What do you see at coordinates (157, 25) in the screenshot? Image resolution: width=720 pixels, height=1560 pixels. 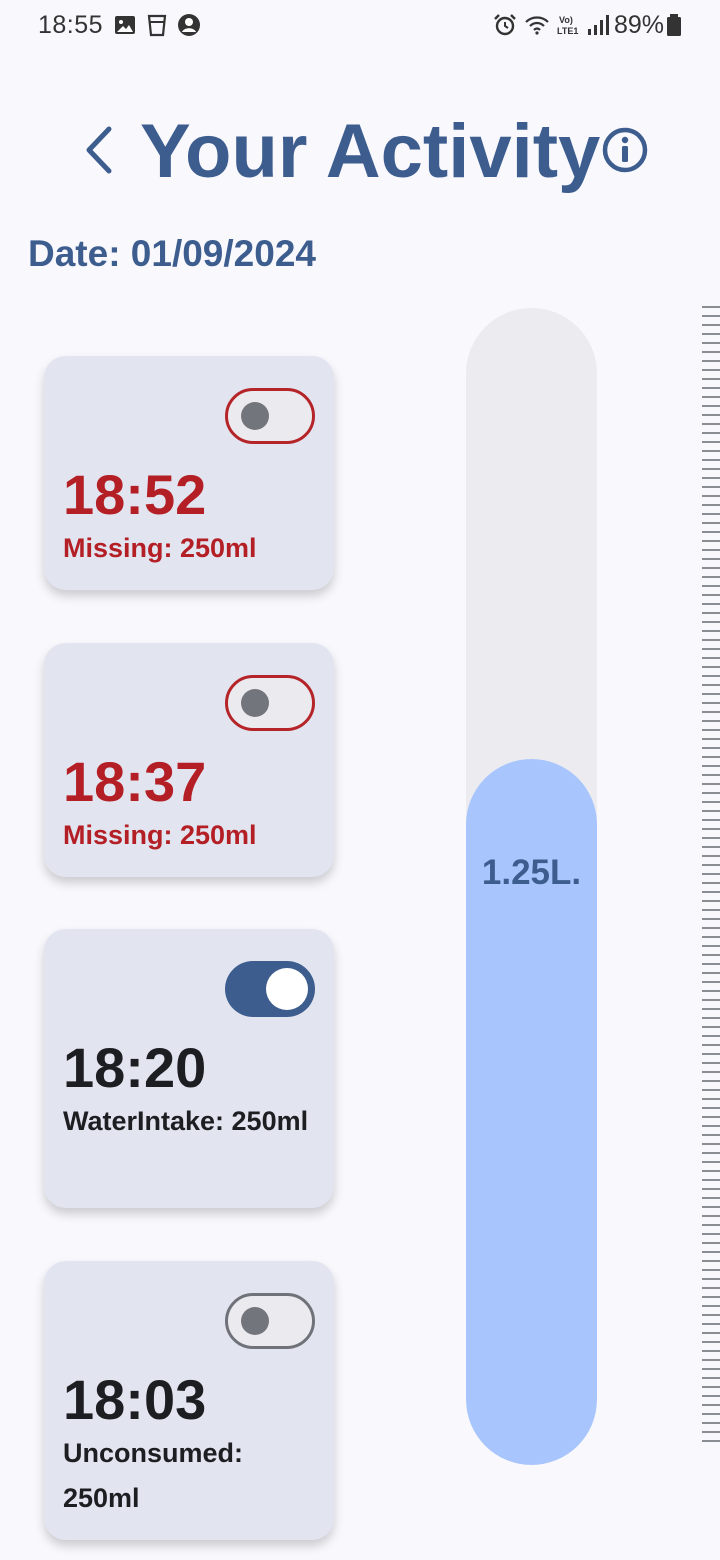 I see `cup-icon` at bounding box center [157, 25].